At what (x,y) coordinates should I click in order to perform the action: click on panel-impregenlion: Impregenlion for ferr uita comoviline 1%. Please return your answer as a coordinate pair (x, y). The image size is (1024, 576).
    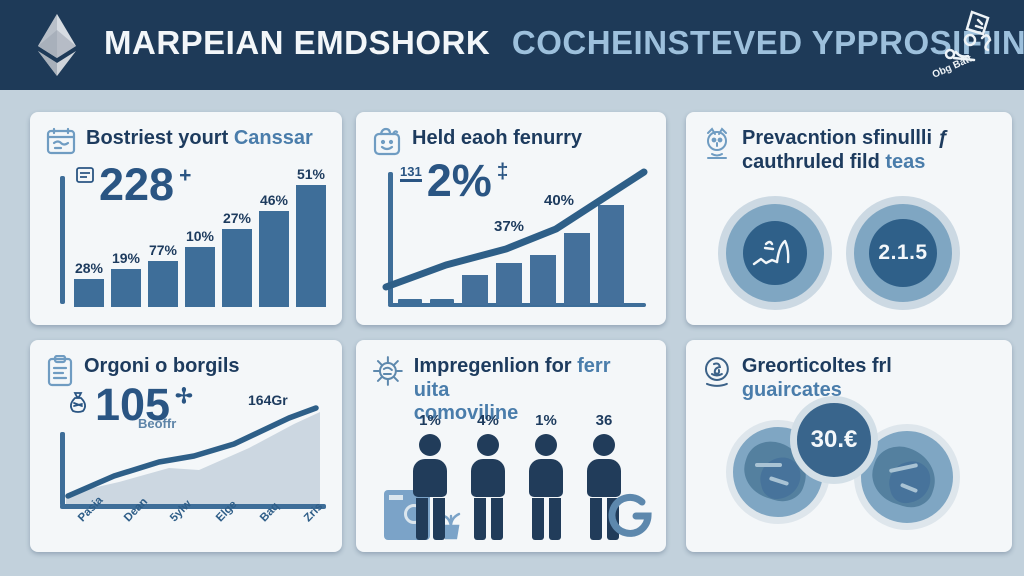
    Looking at the image, I should click on (511, 446).